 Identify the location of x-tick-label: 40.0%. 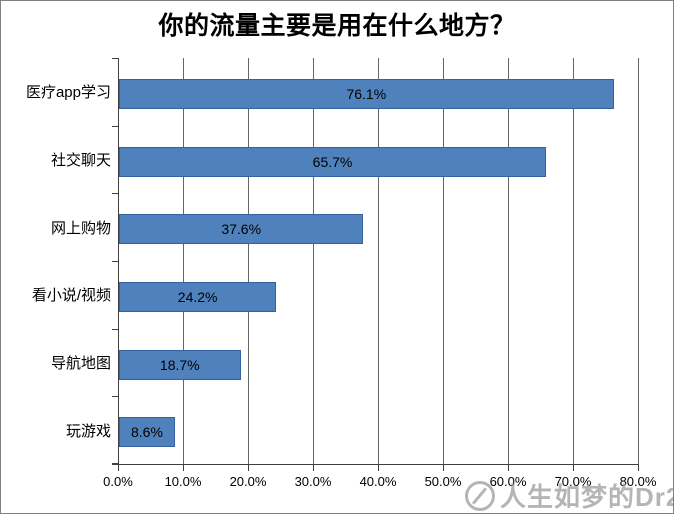
(378, 481).